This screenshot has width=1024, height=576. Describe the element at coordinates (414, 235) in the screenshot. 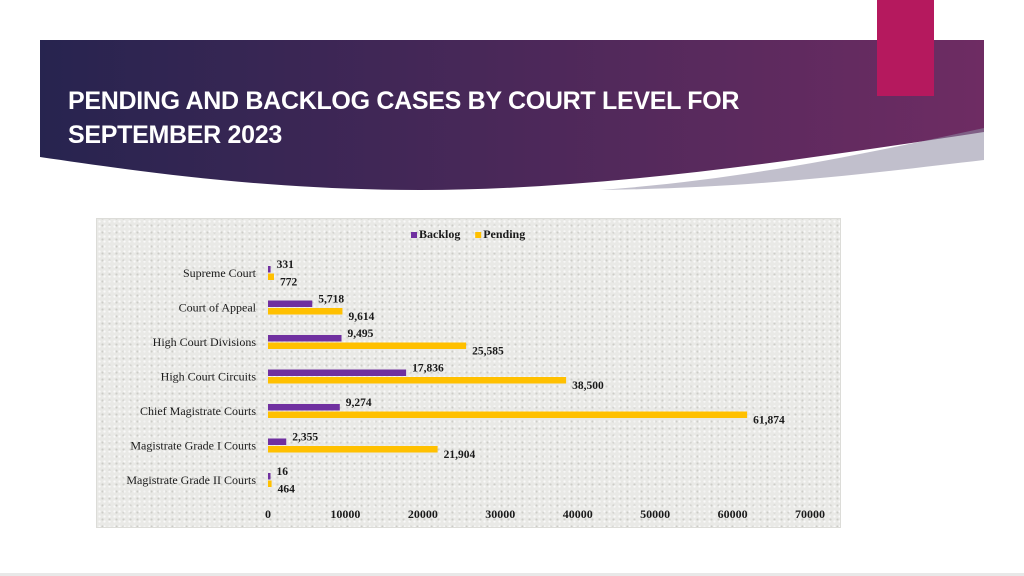

I see `legend-swatch-backlog` at that location.